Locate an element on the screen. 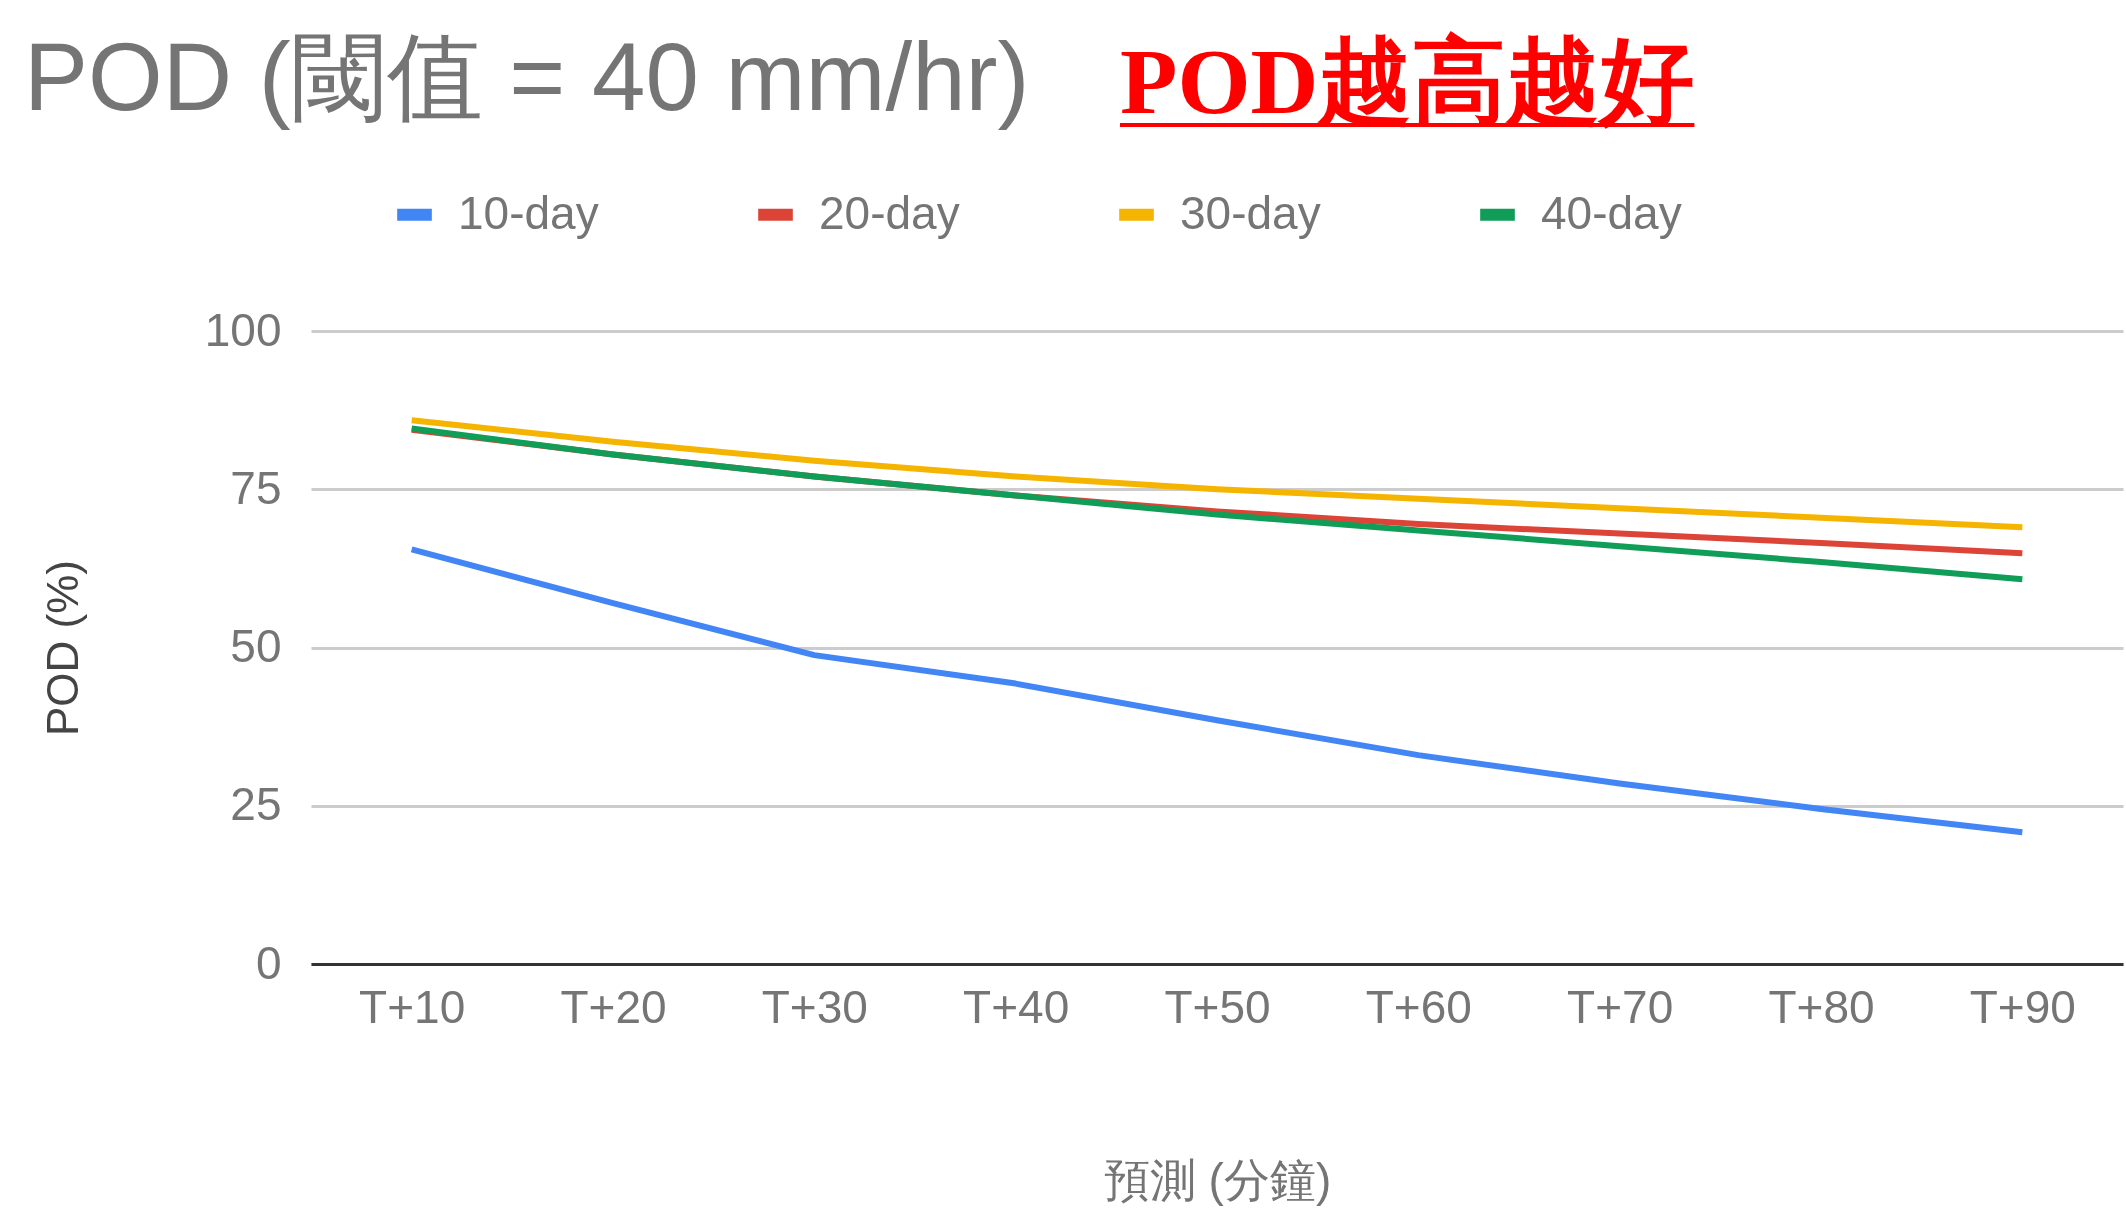  x-tick-label: T+20 is located at coordinates (613, 1006).